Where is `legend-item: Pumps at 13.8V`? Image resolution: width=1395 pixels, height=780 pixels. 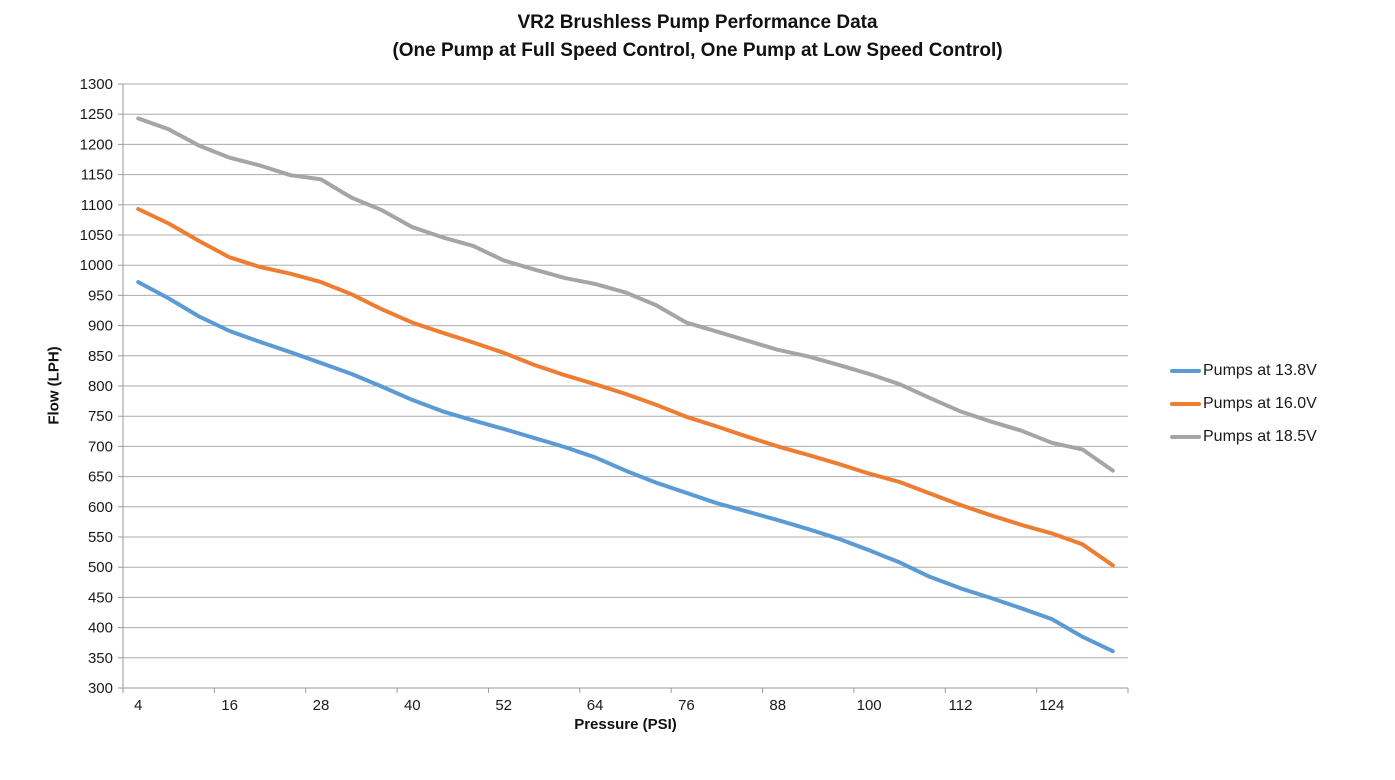
legend-item: Pumps at 13.8V is located at coordinates (1243, 370).